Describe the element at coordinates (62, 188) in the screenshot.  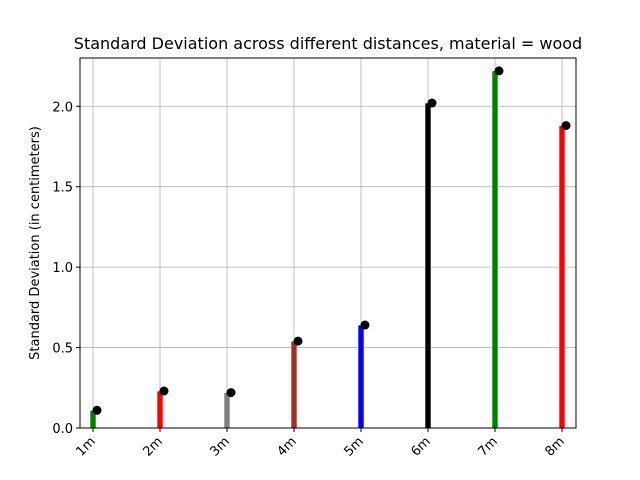
I see `y-tick-label: 1.5` at that location.